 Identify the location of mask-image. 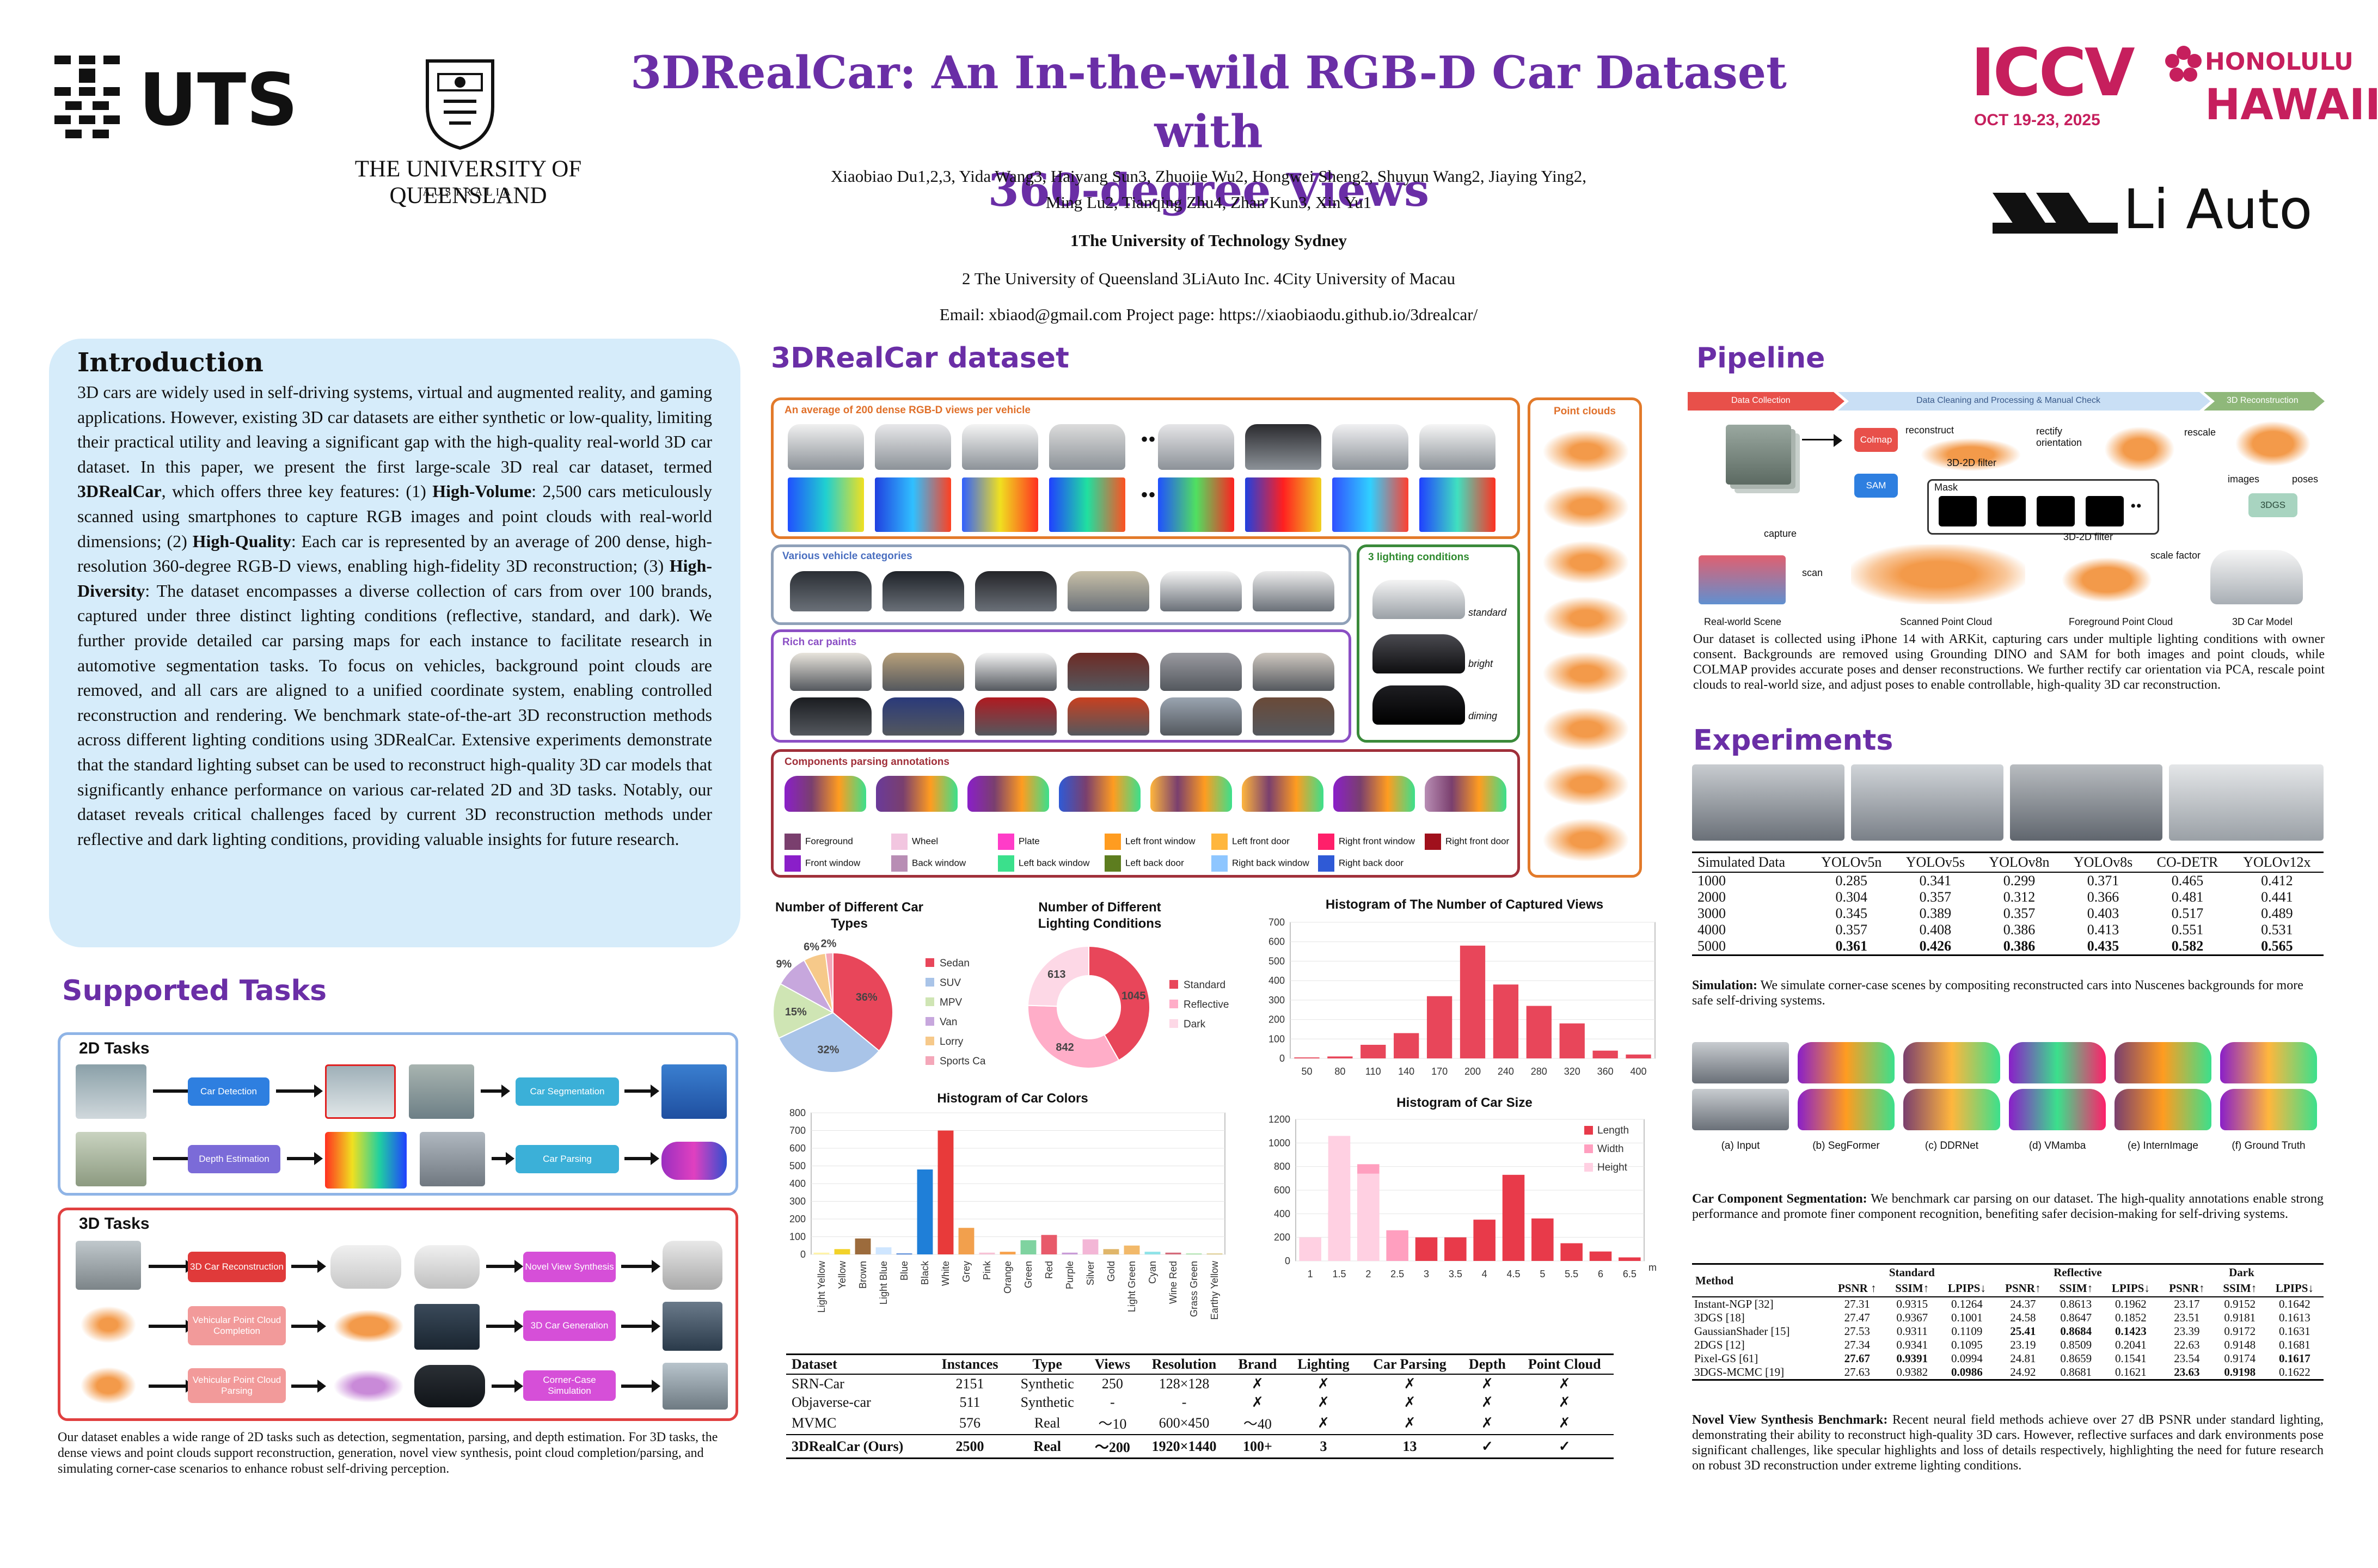
(2105, 511).